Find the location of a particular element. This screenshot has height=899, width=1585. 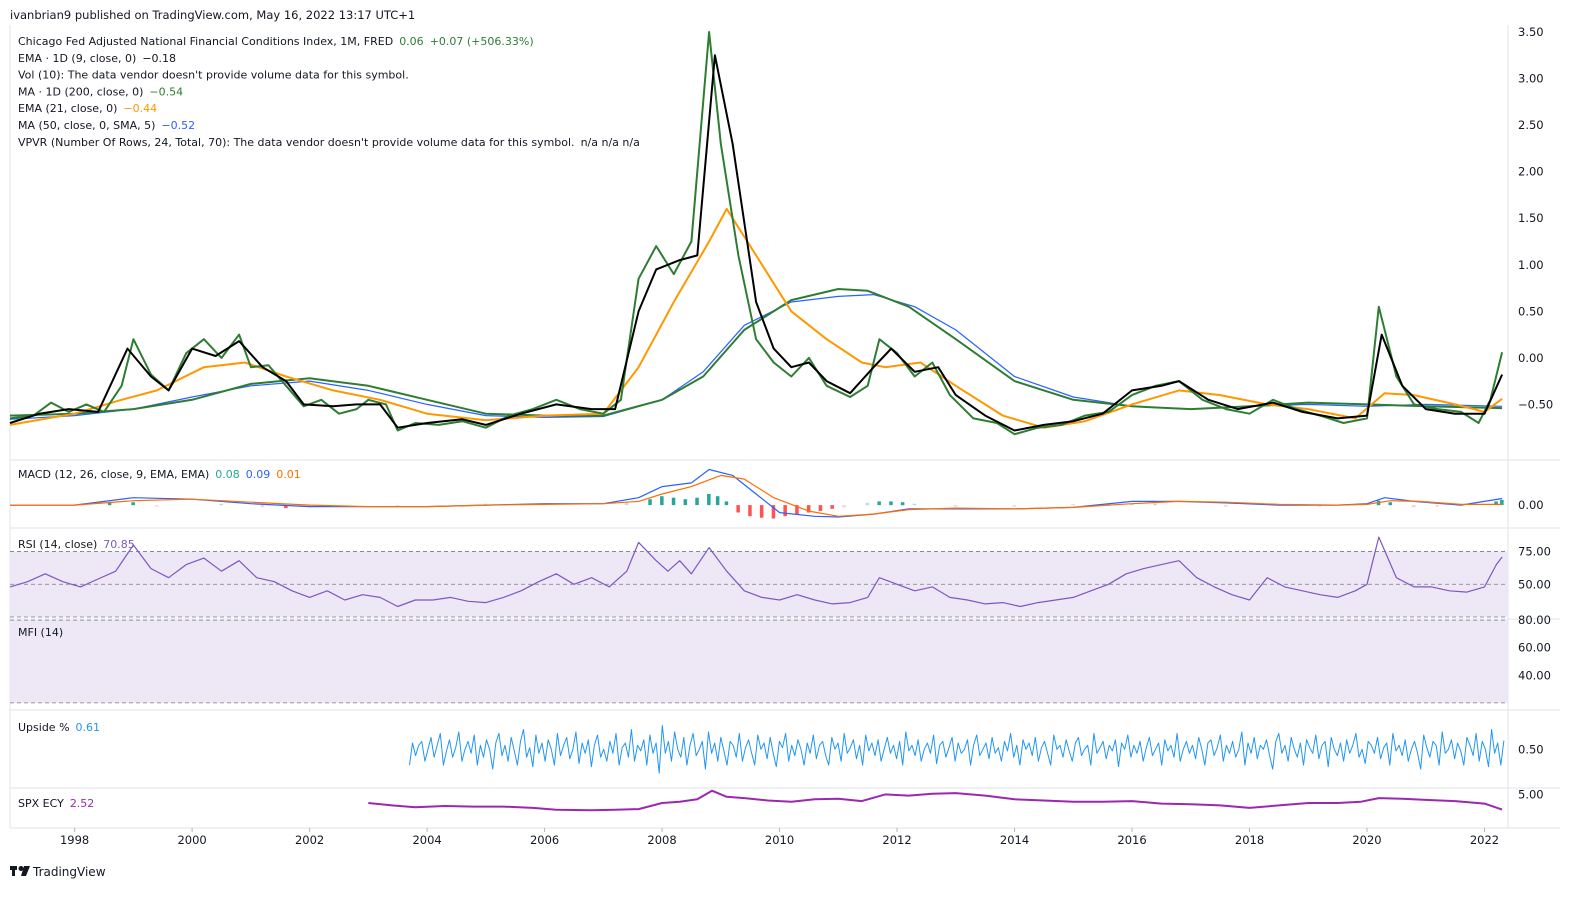

price-axis-label: 80.00 is located at coordinates (1534, 620).